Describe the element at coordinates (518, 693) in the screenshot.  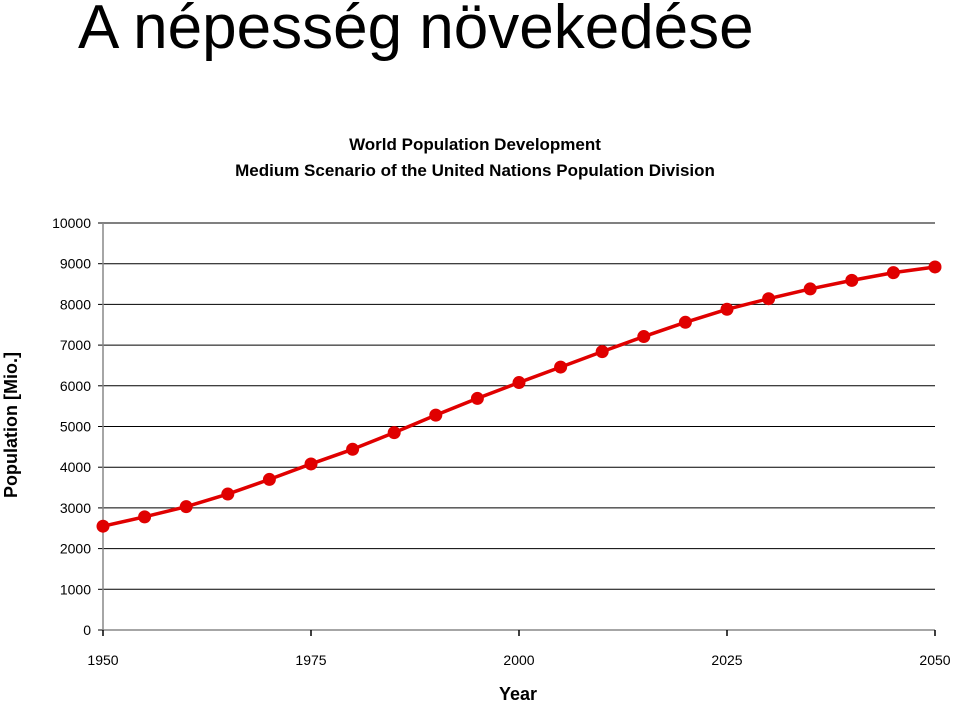
I see `x-axis-title: Year` at that location.